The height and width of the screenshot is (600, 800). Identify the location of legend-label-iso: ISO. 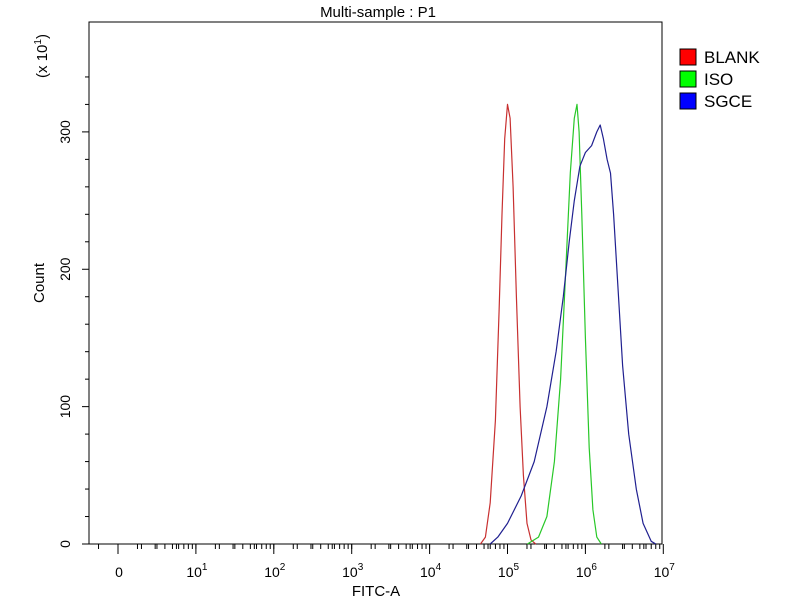
(718, 79).